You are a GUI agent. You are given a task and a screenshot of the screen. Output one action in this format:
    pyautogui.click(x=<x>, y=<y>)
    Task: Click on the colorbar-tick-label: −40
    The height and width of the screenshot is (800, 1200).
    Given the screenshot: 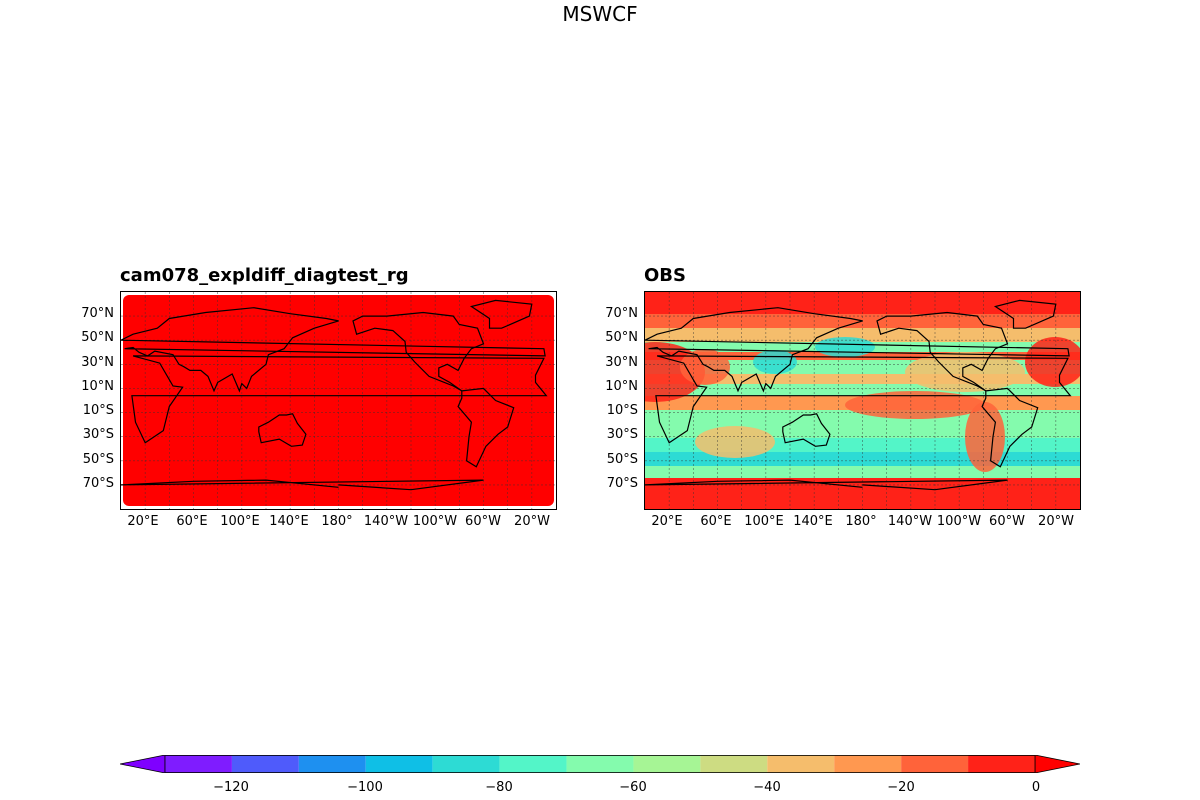 What is the action you would take?
    pyautogui.click(x=767, y=787)
    